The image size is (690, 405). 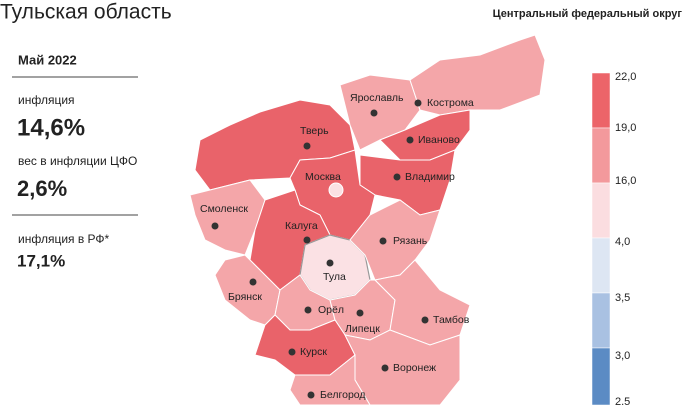 I want to click on stat-label: инфляция в РФ*, so click(x=64, y=239).